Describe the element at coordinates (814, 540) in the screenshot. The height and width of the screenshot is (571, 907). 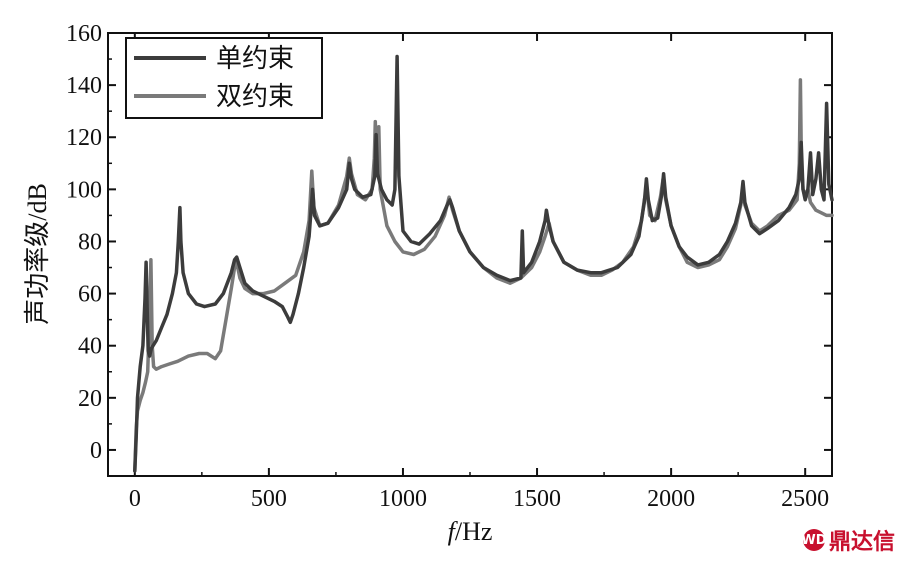
I see `watermark-logo-icon: WD` at that location.